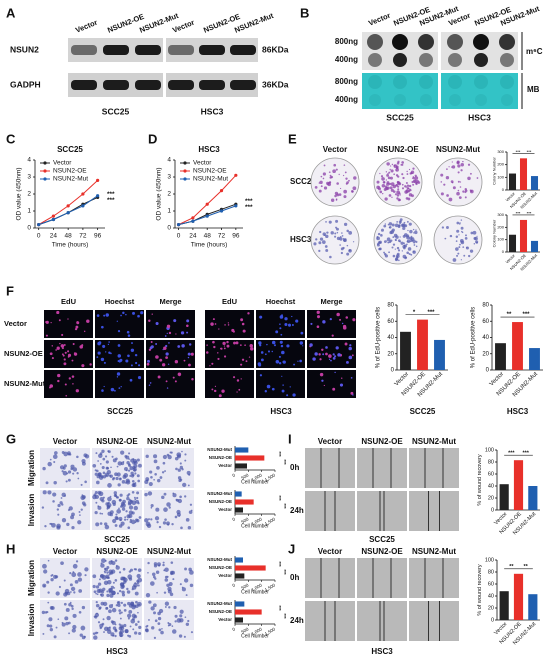  Describe the element at coordinates (382, 511) in the screenshot. I see `wound-image` at that location.